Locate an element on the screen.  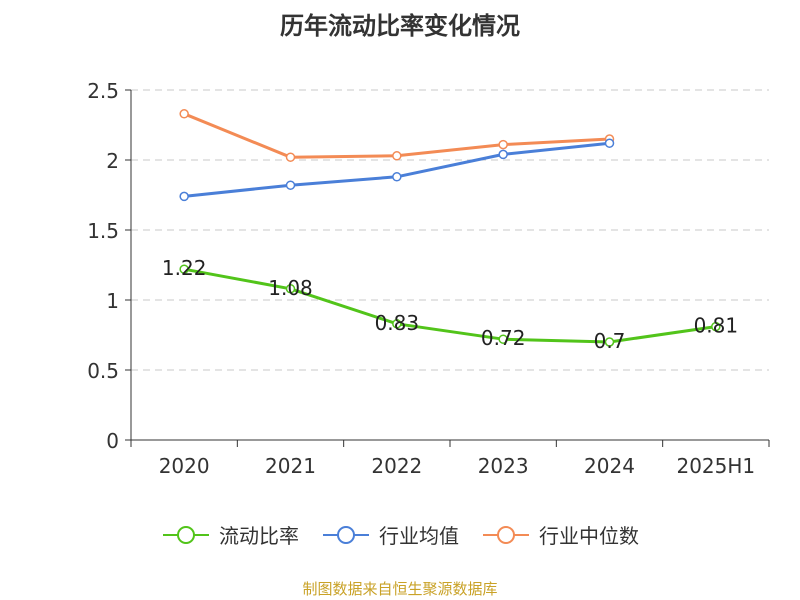
legend-item-industry-median: 行业中位数 is located at coordinates (560, 534).